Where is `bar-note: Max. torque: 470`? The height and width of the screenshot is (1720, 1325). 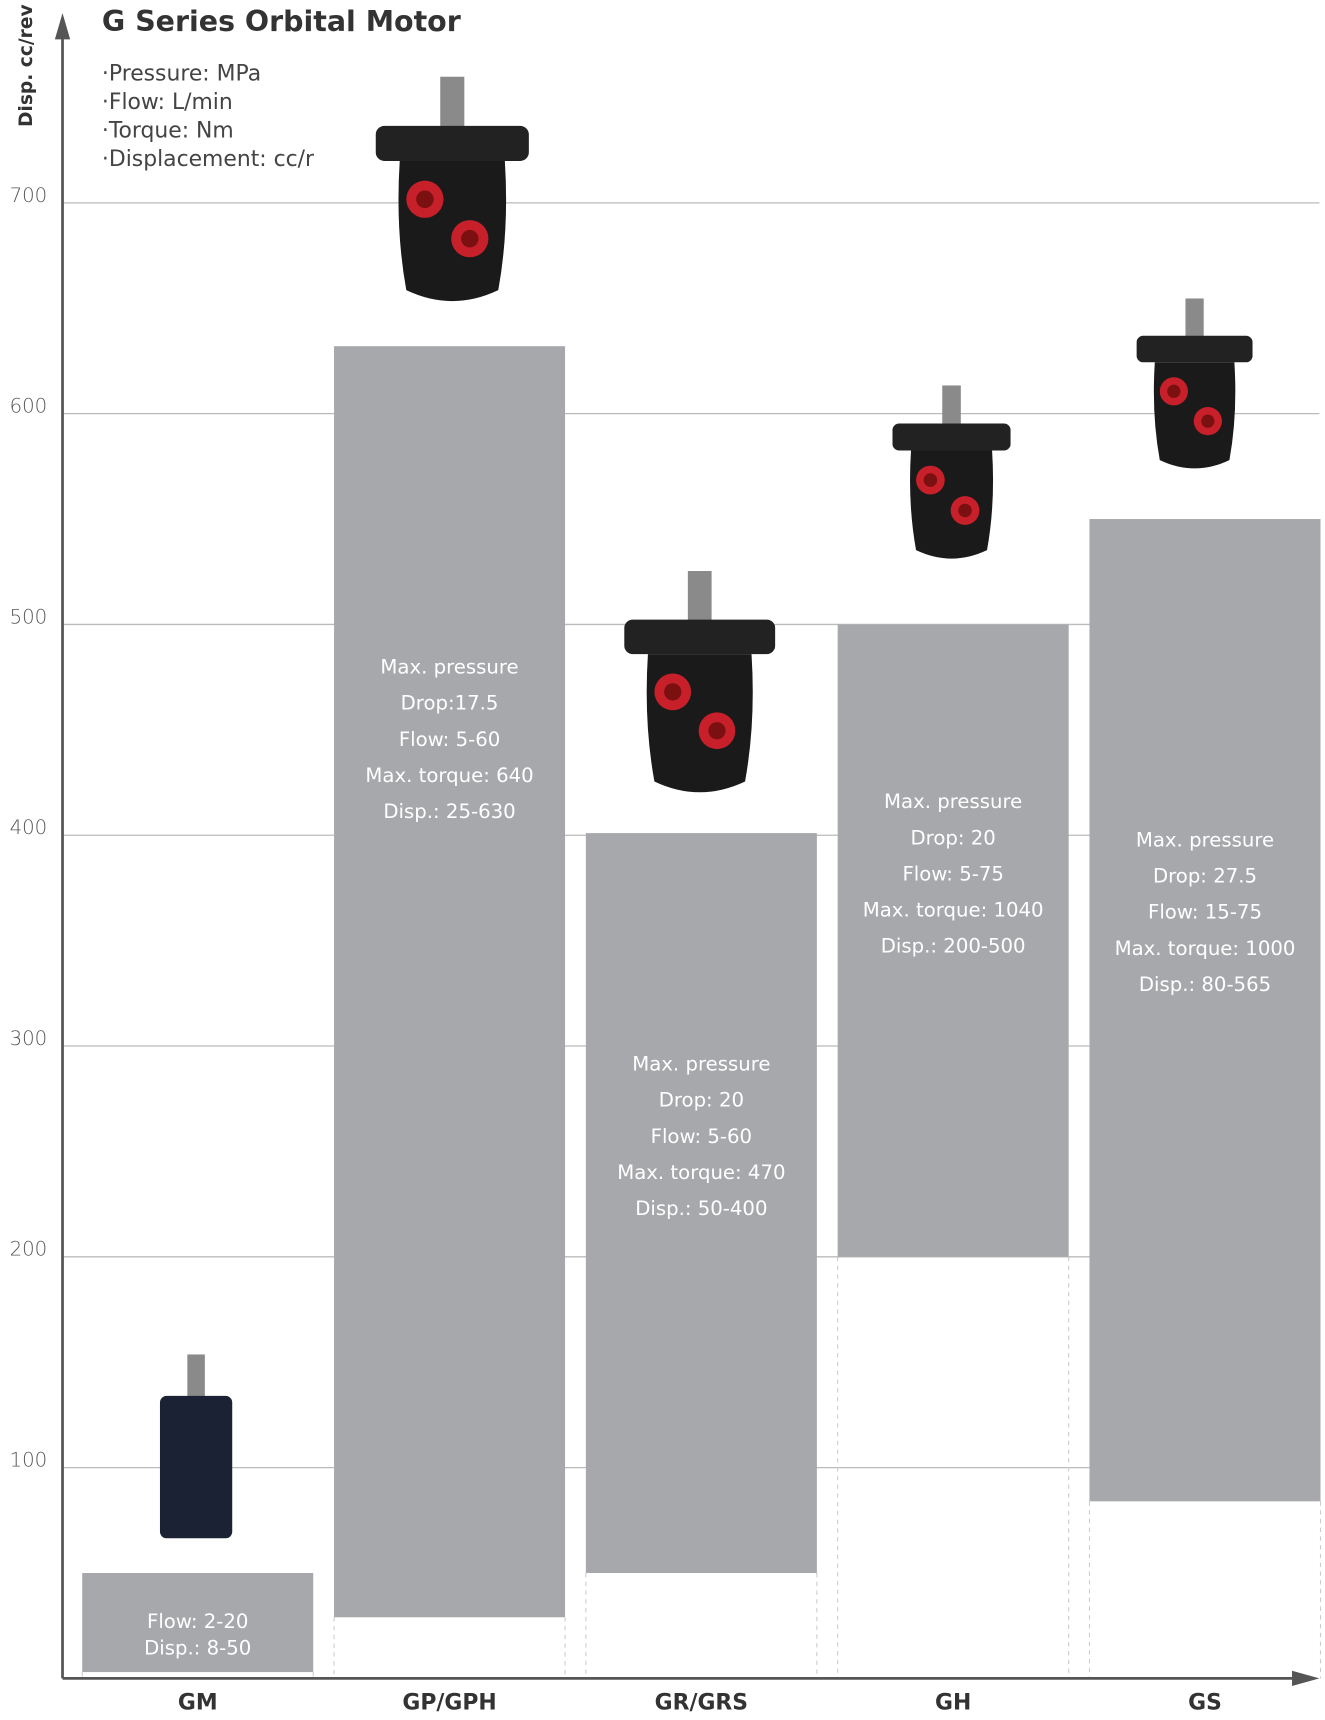 bar-note: Max. torque: 470 is located at coordinates (701, 1172).